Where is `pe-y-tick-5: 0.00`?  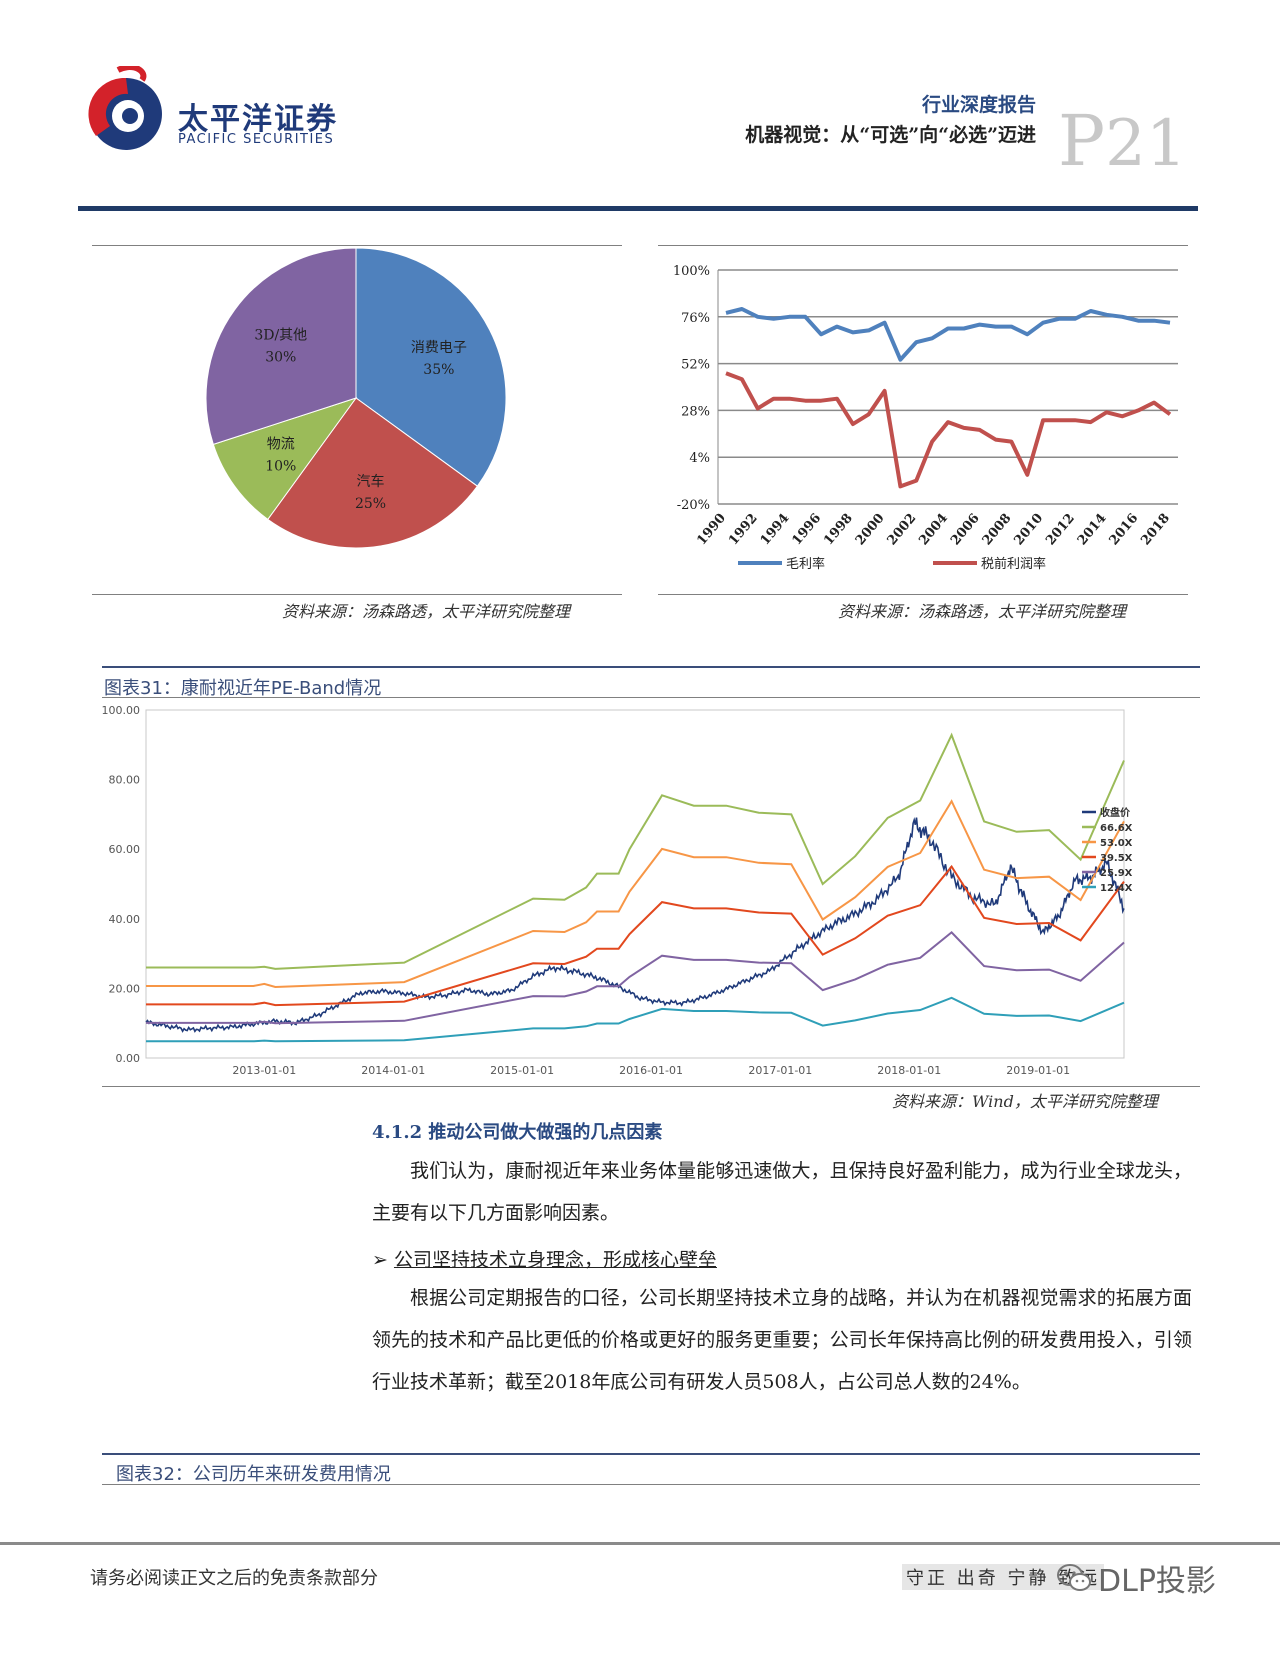
pe-y-tick-5: 0.00 is located at coordinates (128, 1058).